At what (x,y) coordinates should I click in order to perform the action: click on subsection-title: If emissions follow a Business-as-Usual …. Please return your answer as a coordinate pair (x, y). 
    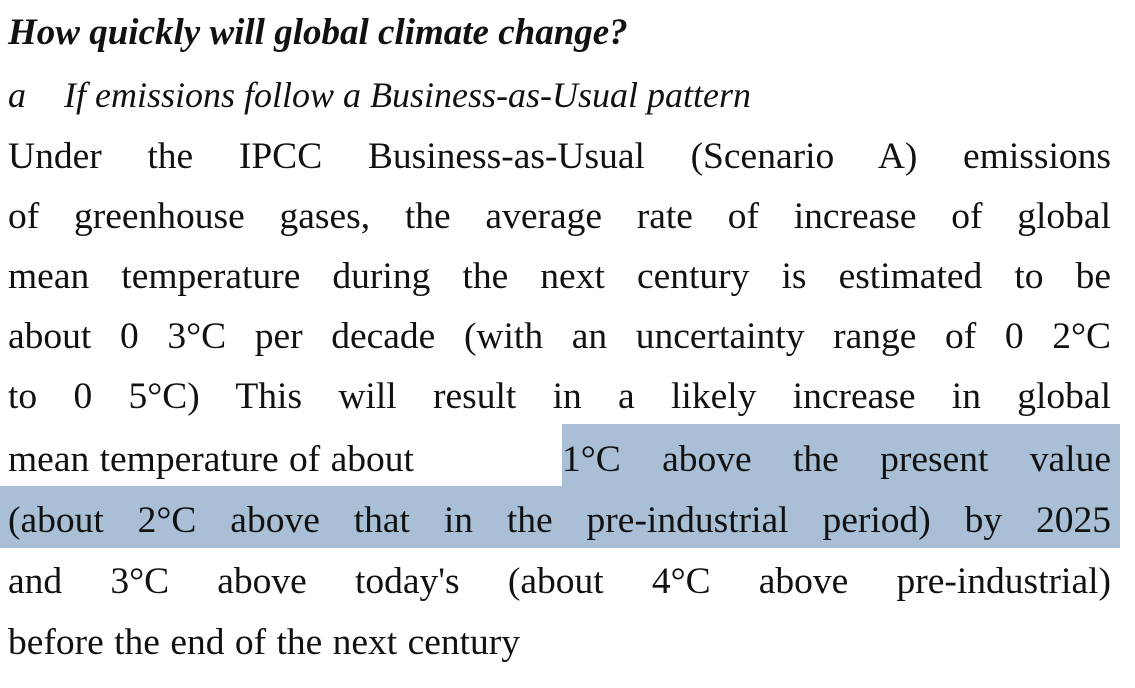
    Looking at the image, I should click on (408, 95).